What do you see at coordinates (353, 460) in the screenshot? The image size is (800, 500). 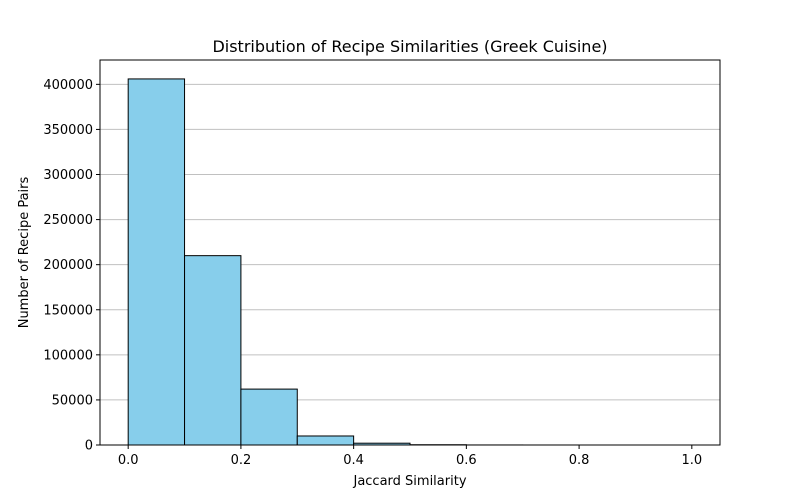 I see `x-tick-label: 0.4` at bounding box center [353, 460].